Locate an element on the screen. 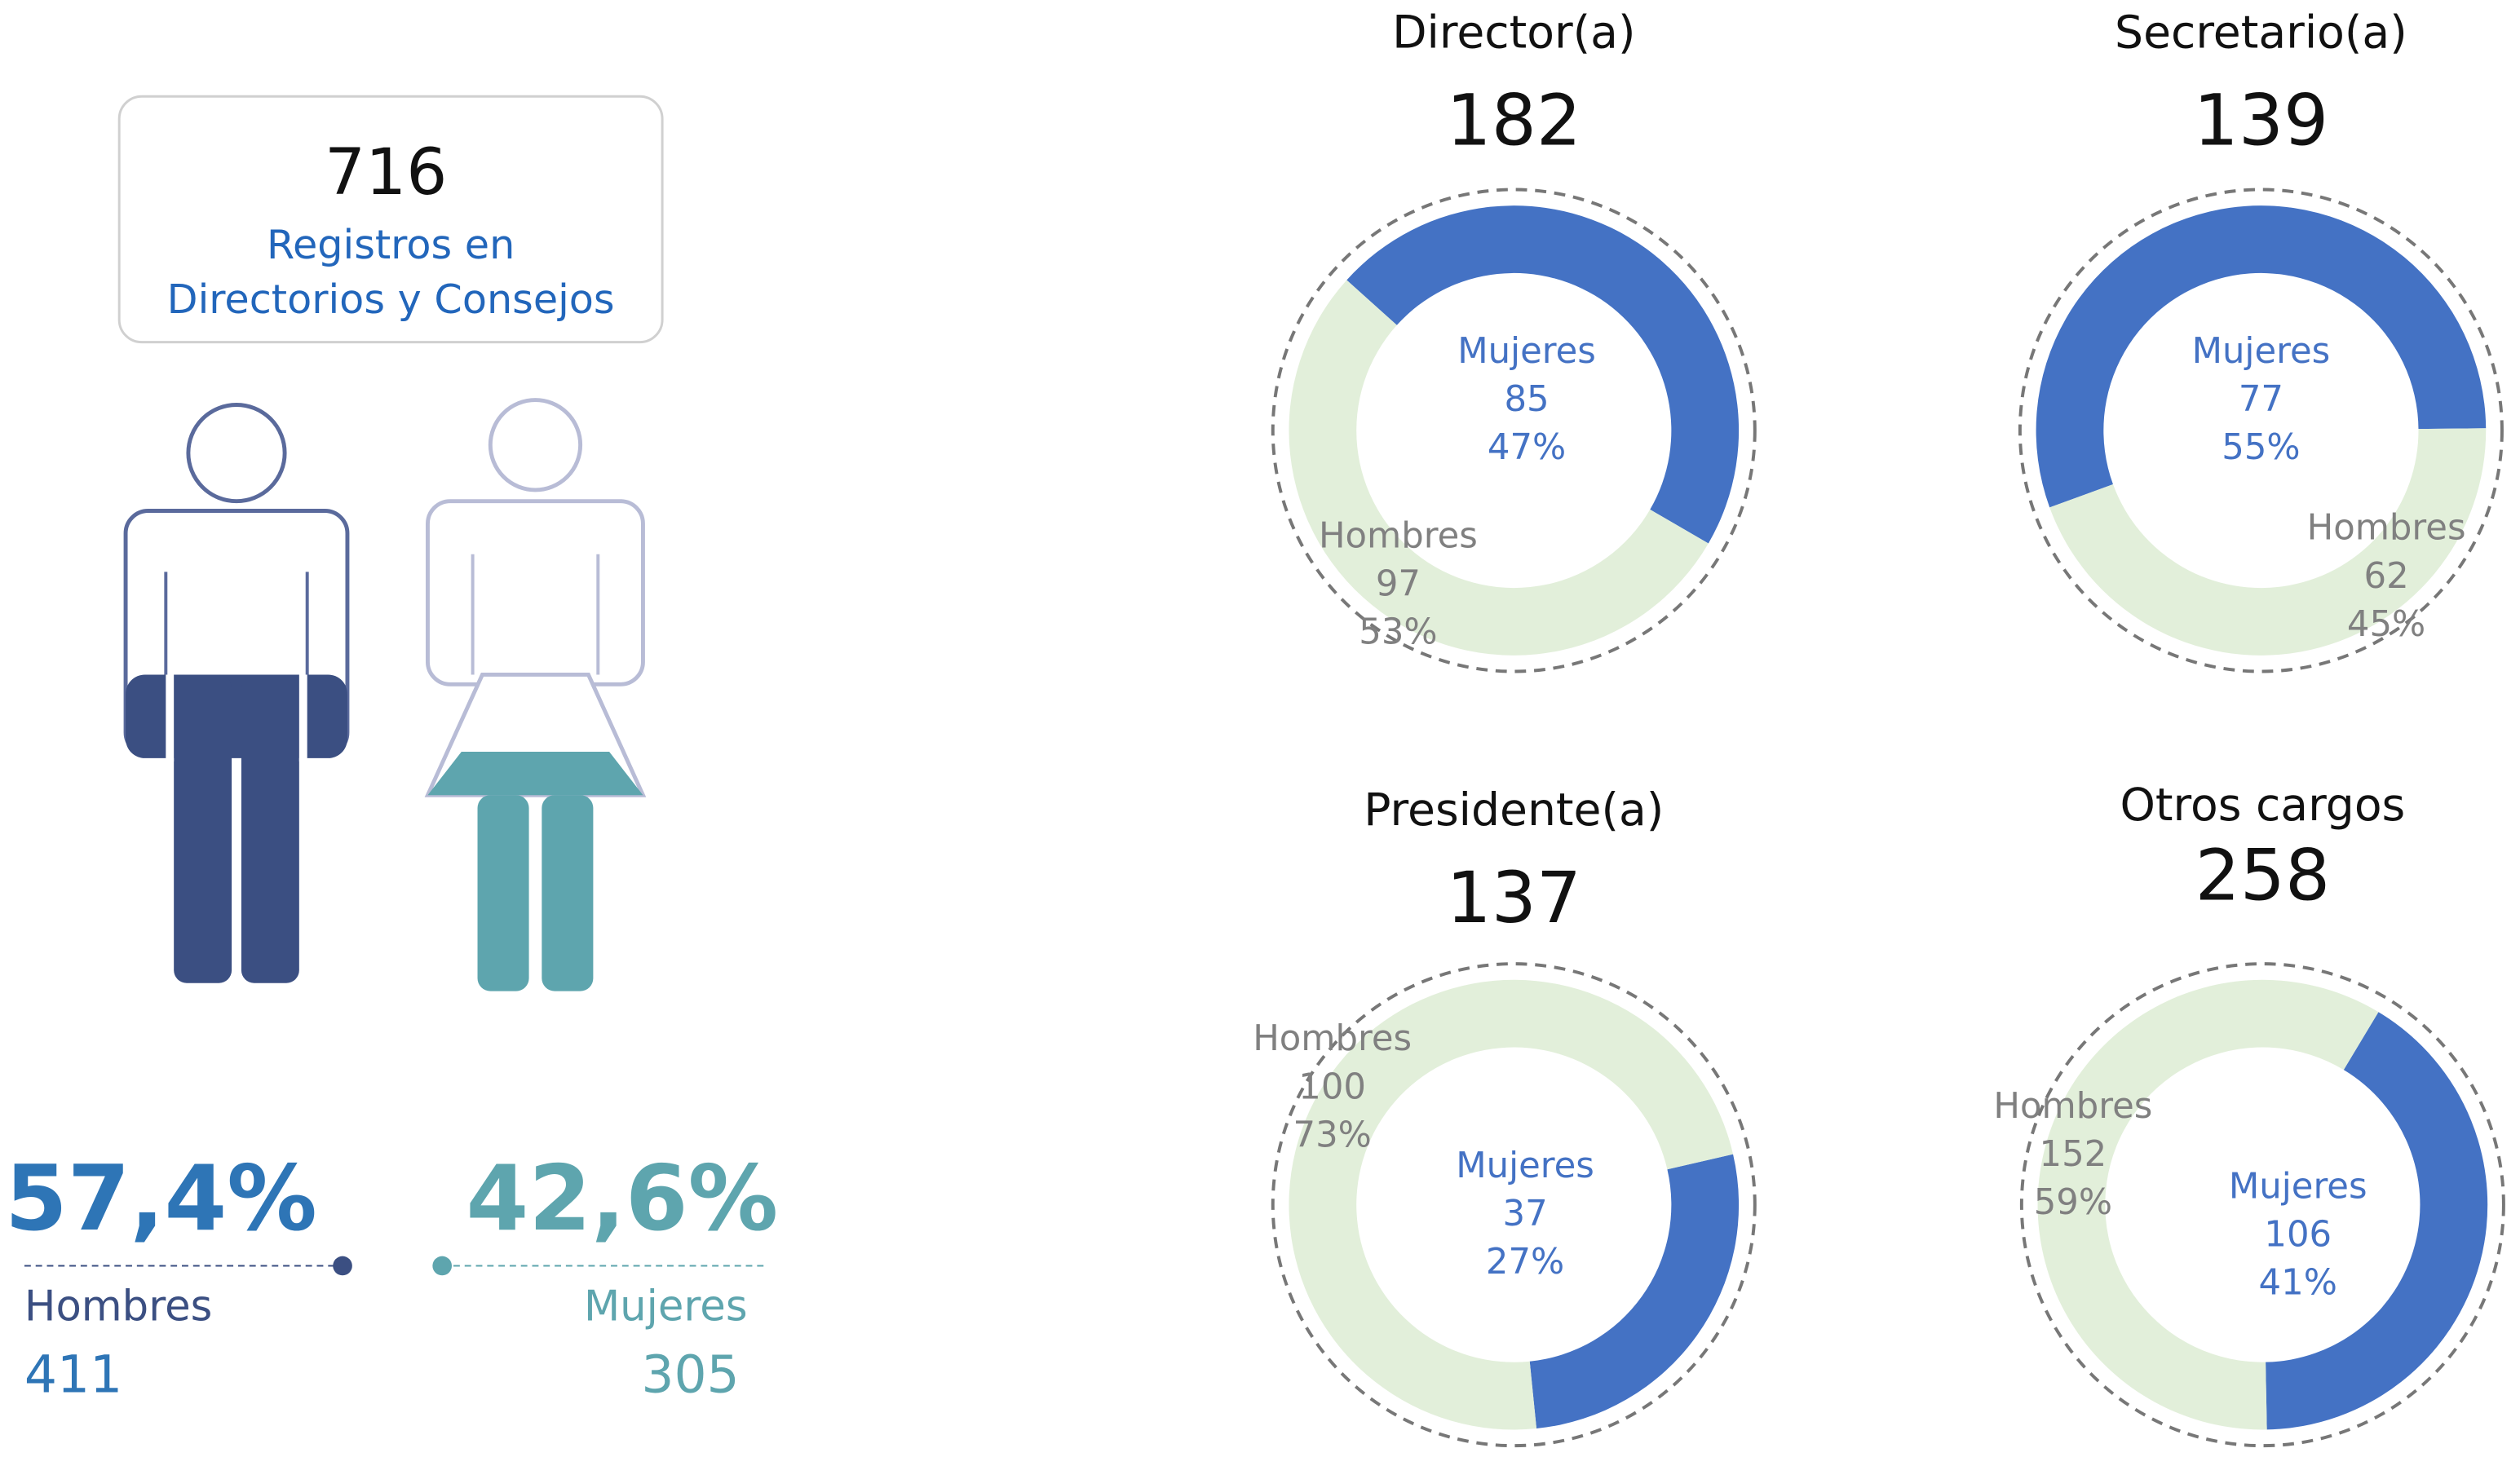  segment-percent: 27% is located at coordinates (1525, 1262).